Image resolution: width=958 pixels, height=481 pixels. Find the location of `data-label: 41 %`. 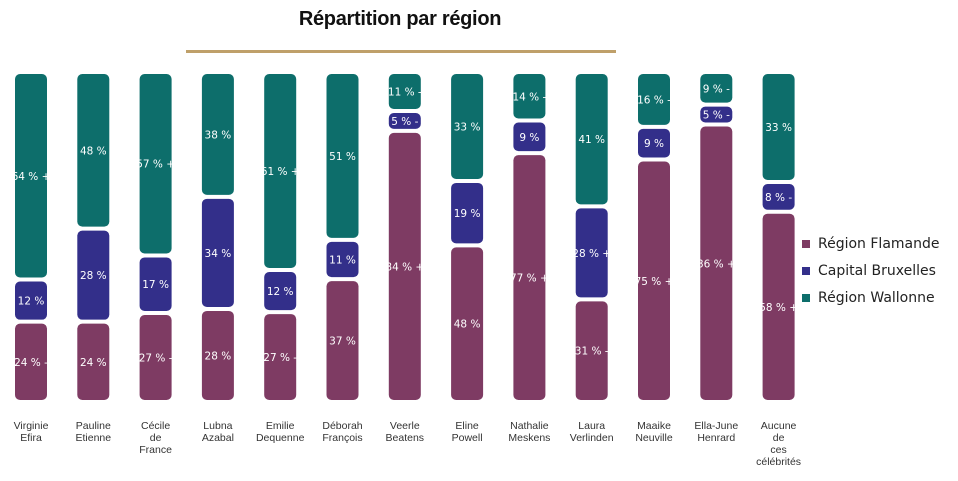

data-label: 41 % is located at coordinates (591, 140).